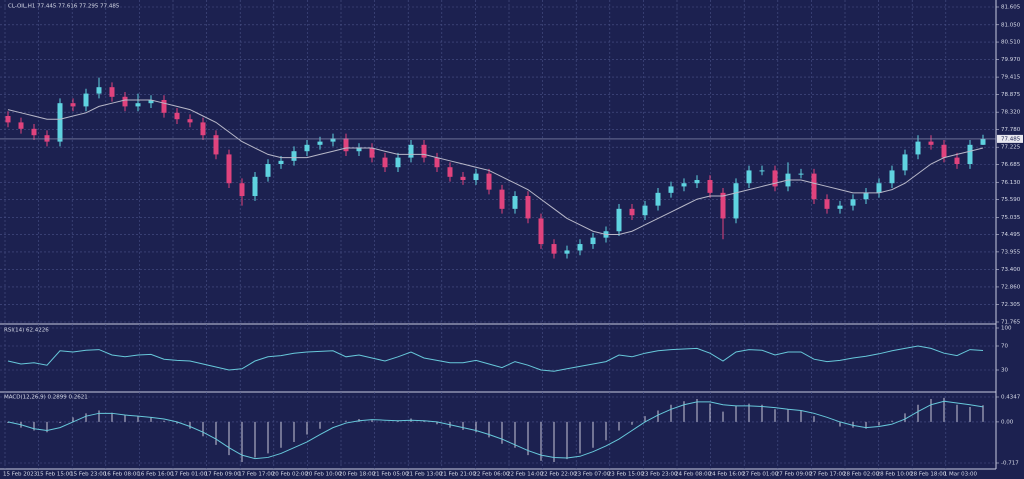 The height and width of the screenshot is (479, 1024). What do you see at coordinates (525, 475) in the screenshot?
I see `x-tick-label: 22 Feb 14:00` at bounding box center [525, 475].